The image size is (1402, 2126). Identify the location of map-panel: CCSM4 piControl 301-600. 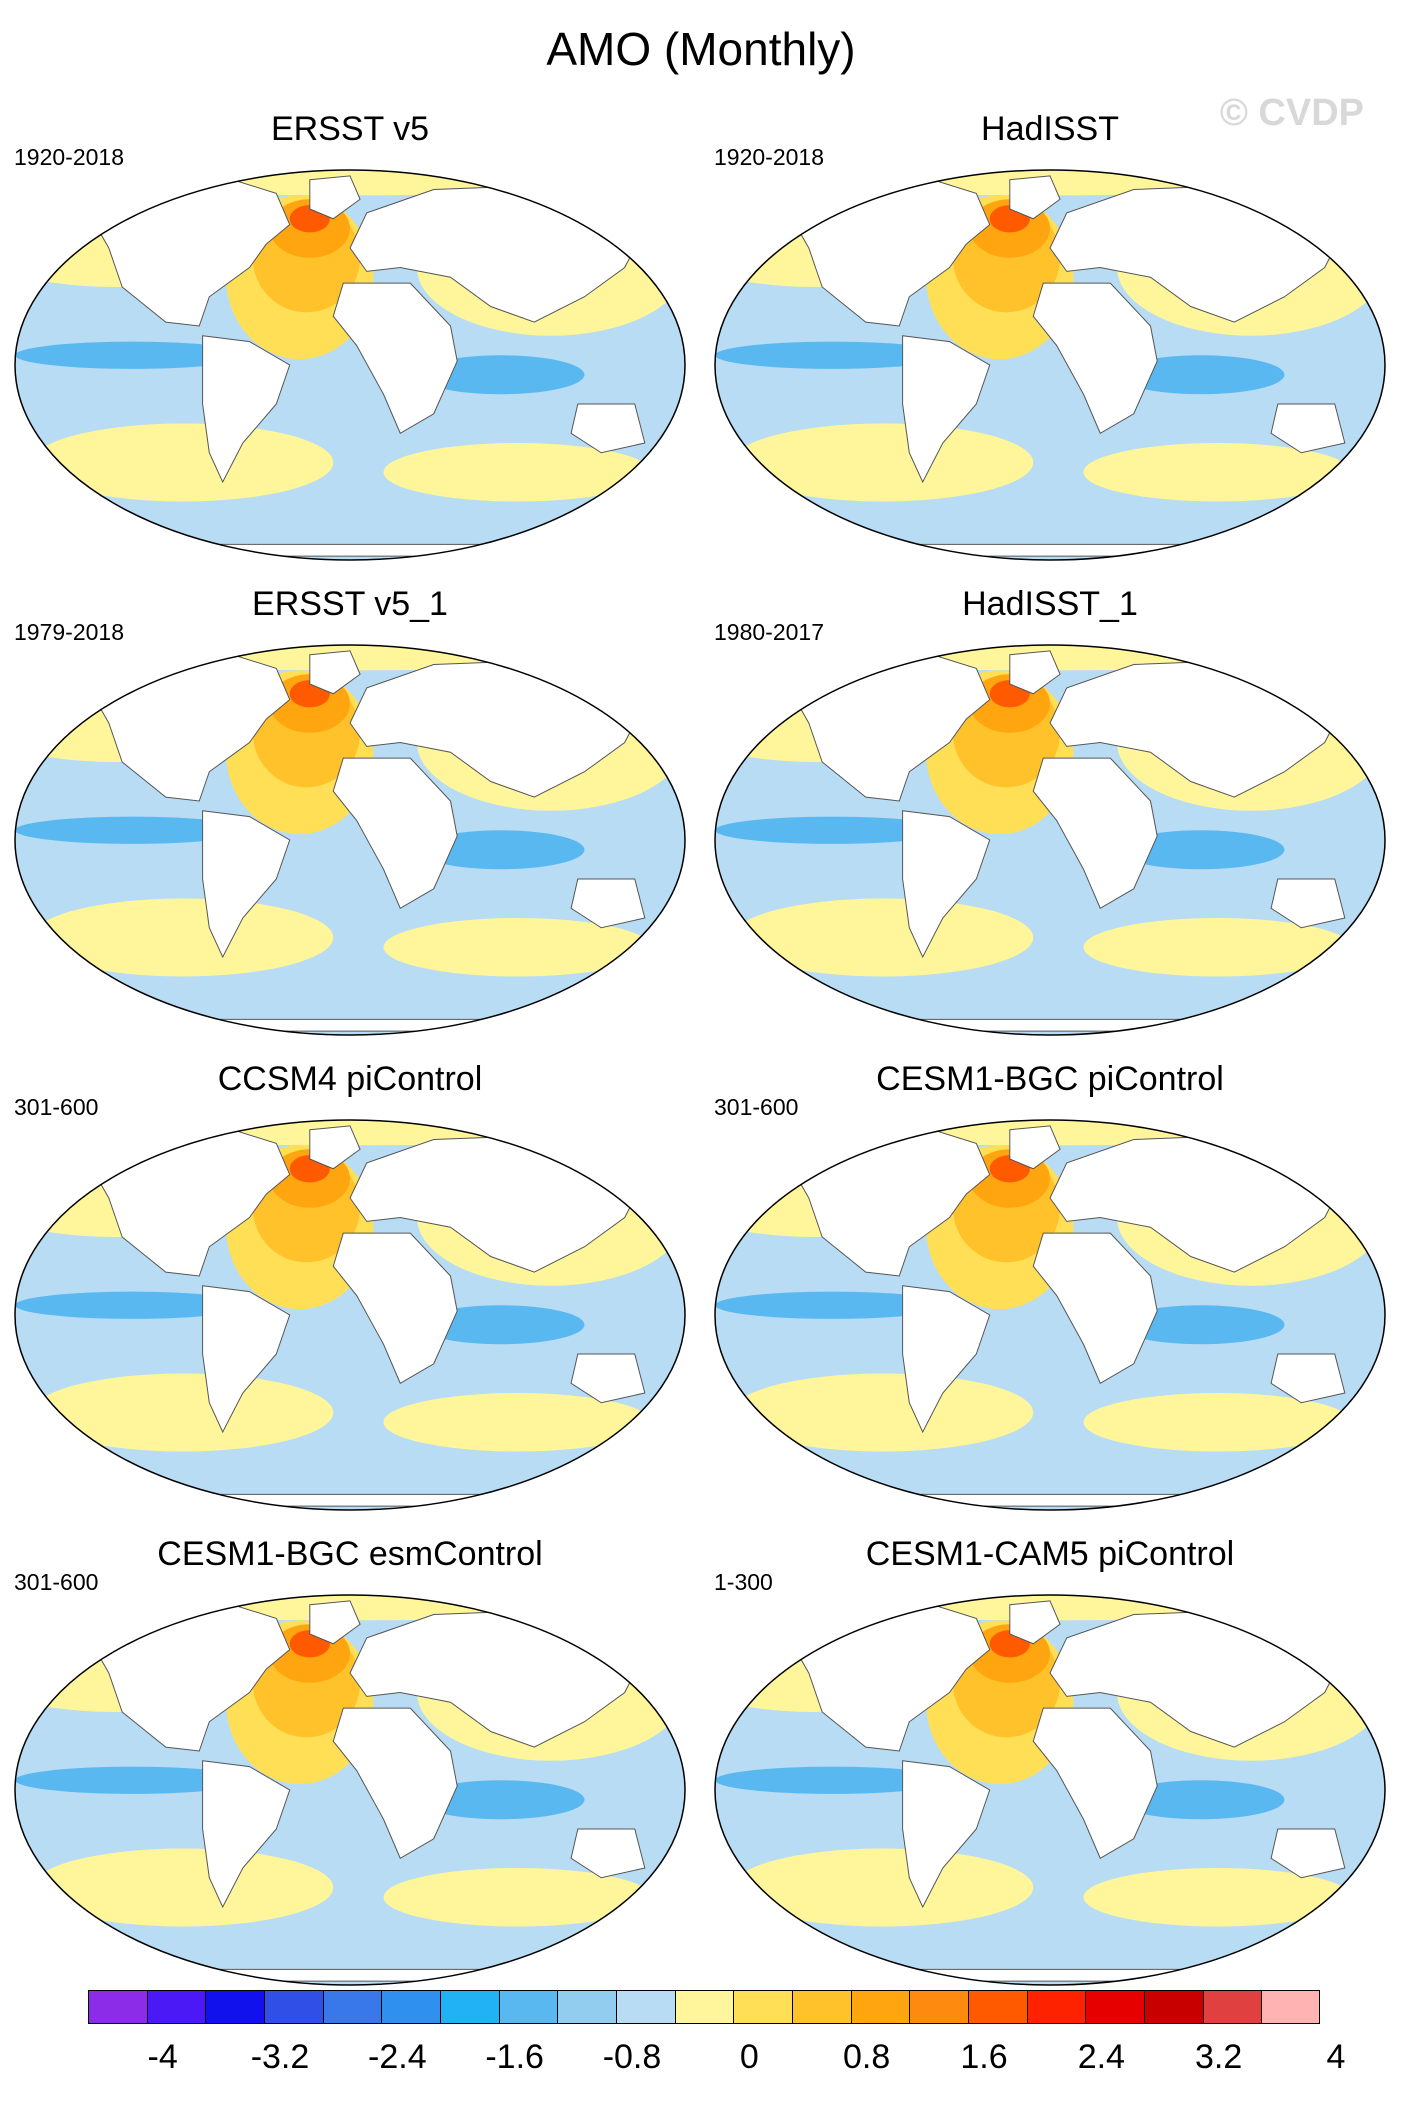
(350, 1295).